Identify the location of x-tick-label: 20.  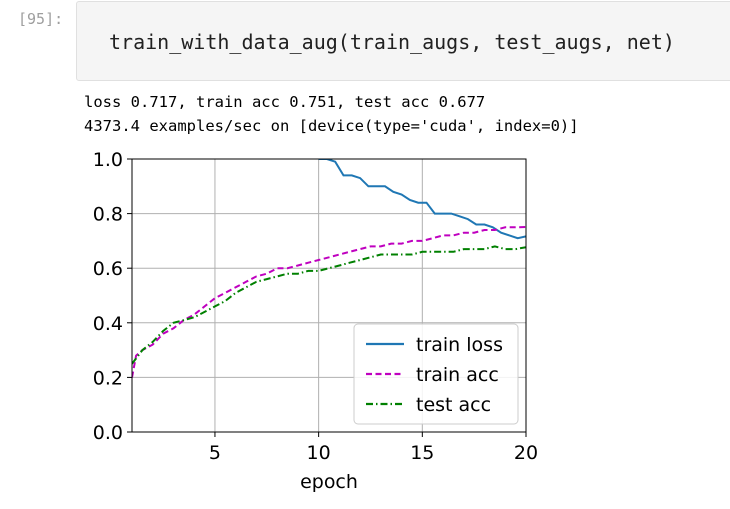
(526, 453).